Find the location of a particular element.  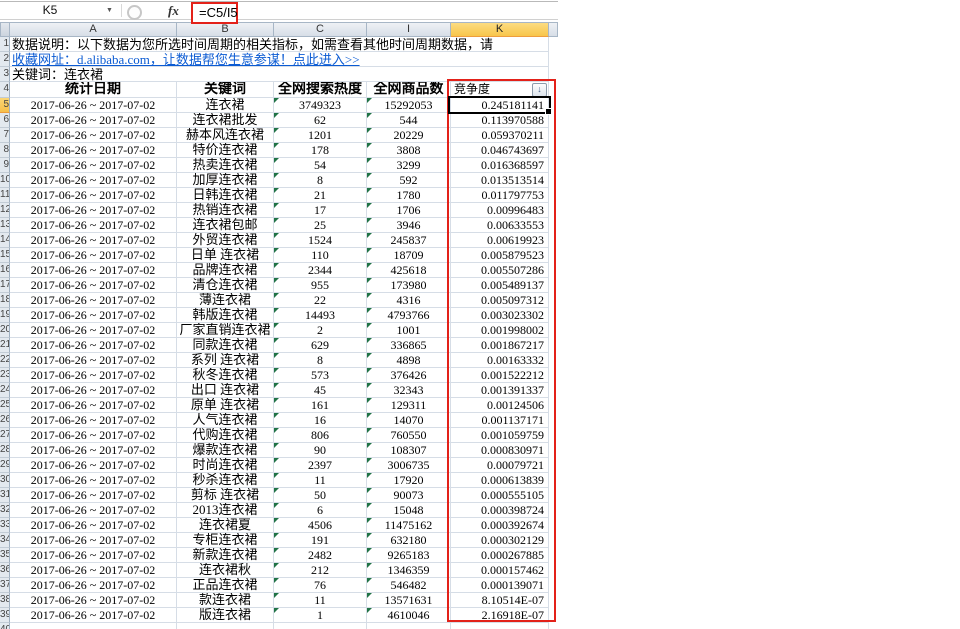

cell-product-count: 11475162 is located at coordinates (409, 525).